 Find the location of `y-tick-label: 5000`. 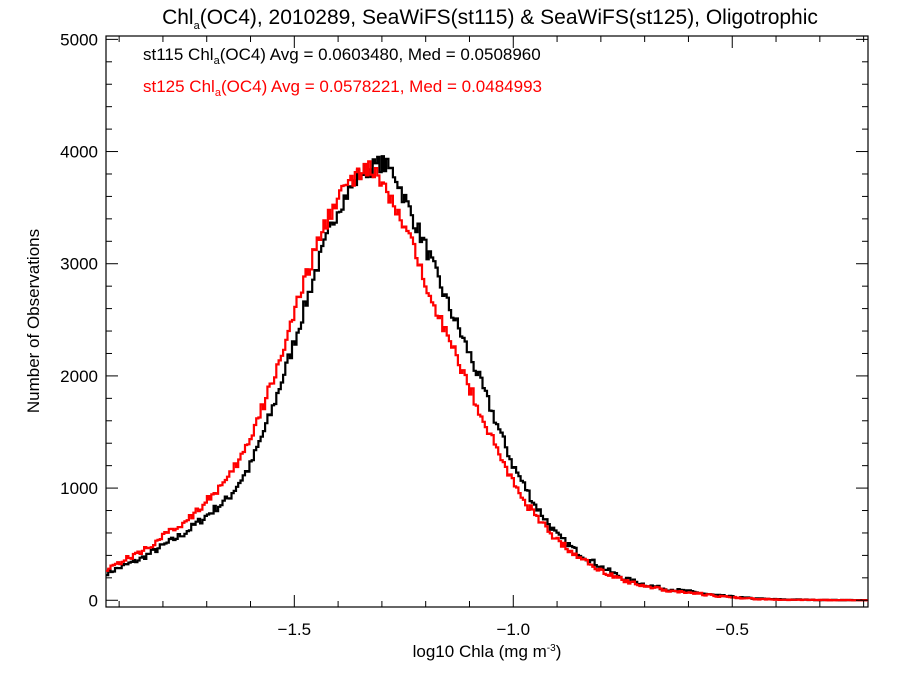

y-tick-label: 5000 is located at coordinates (79, 39).